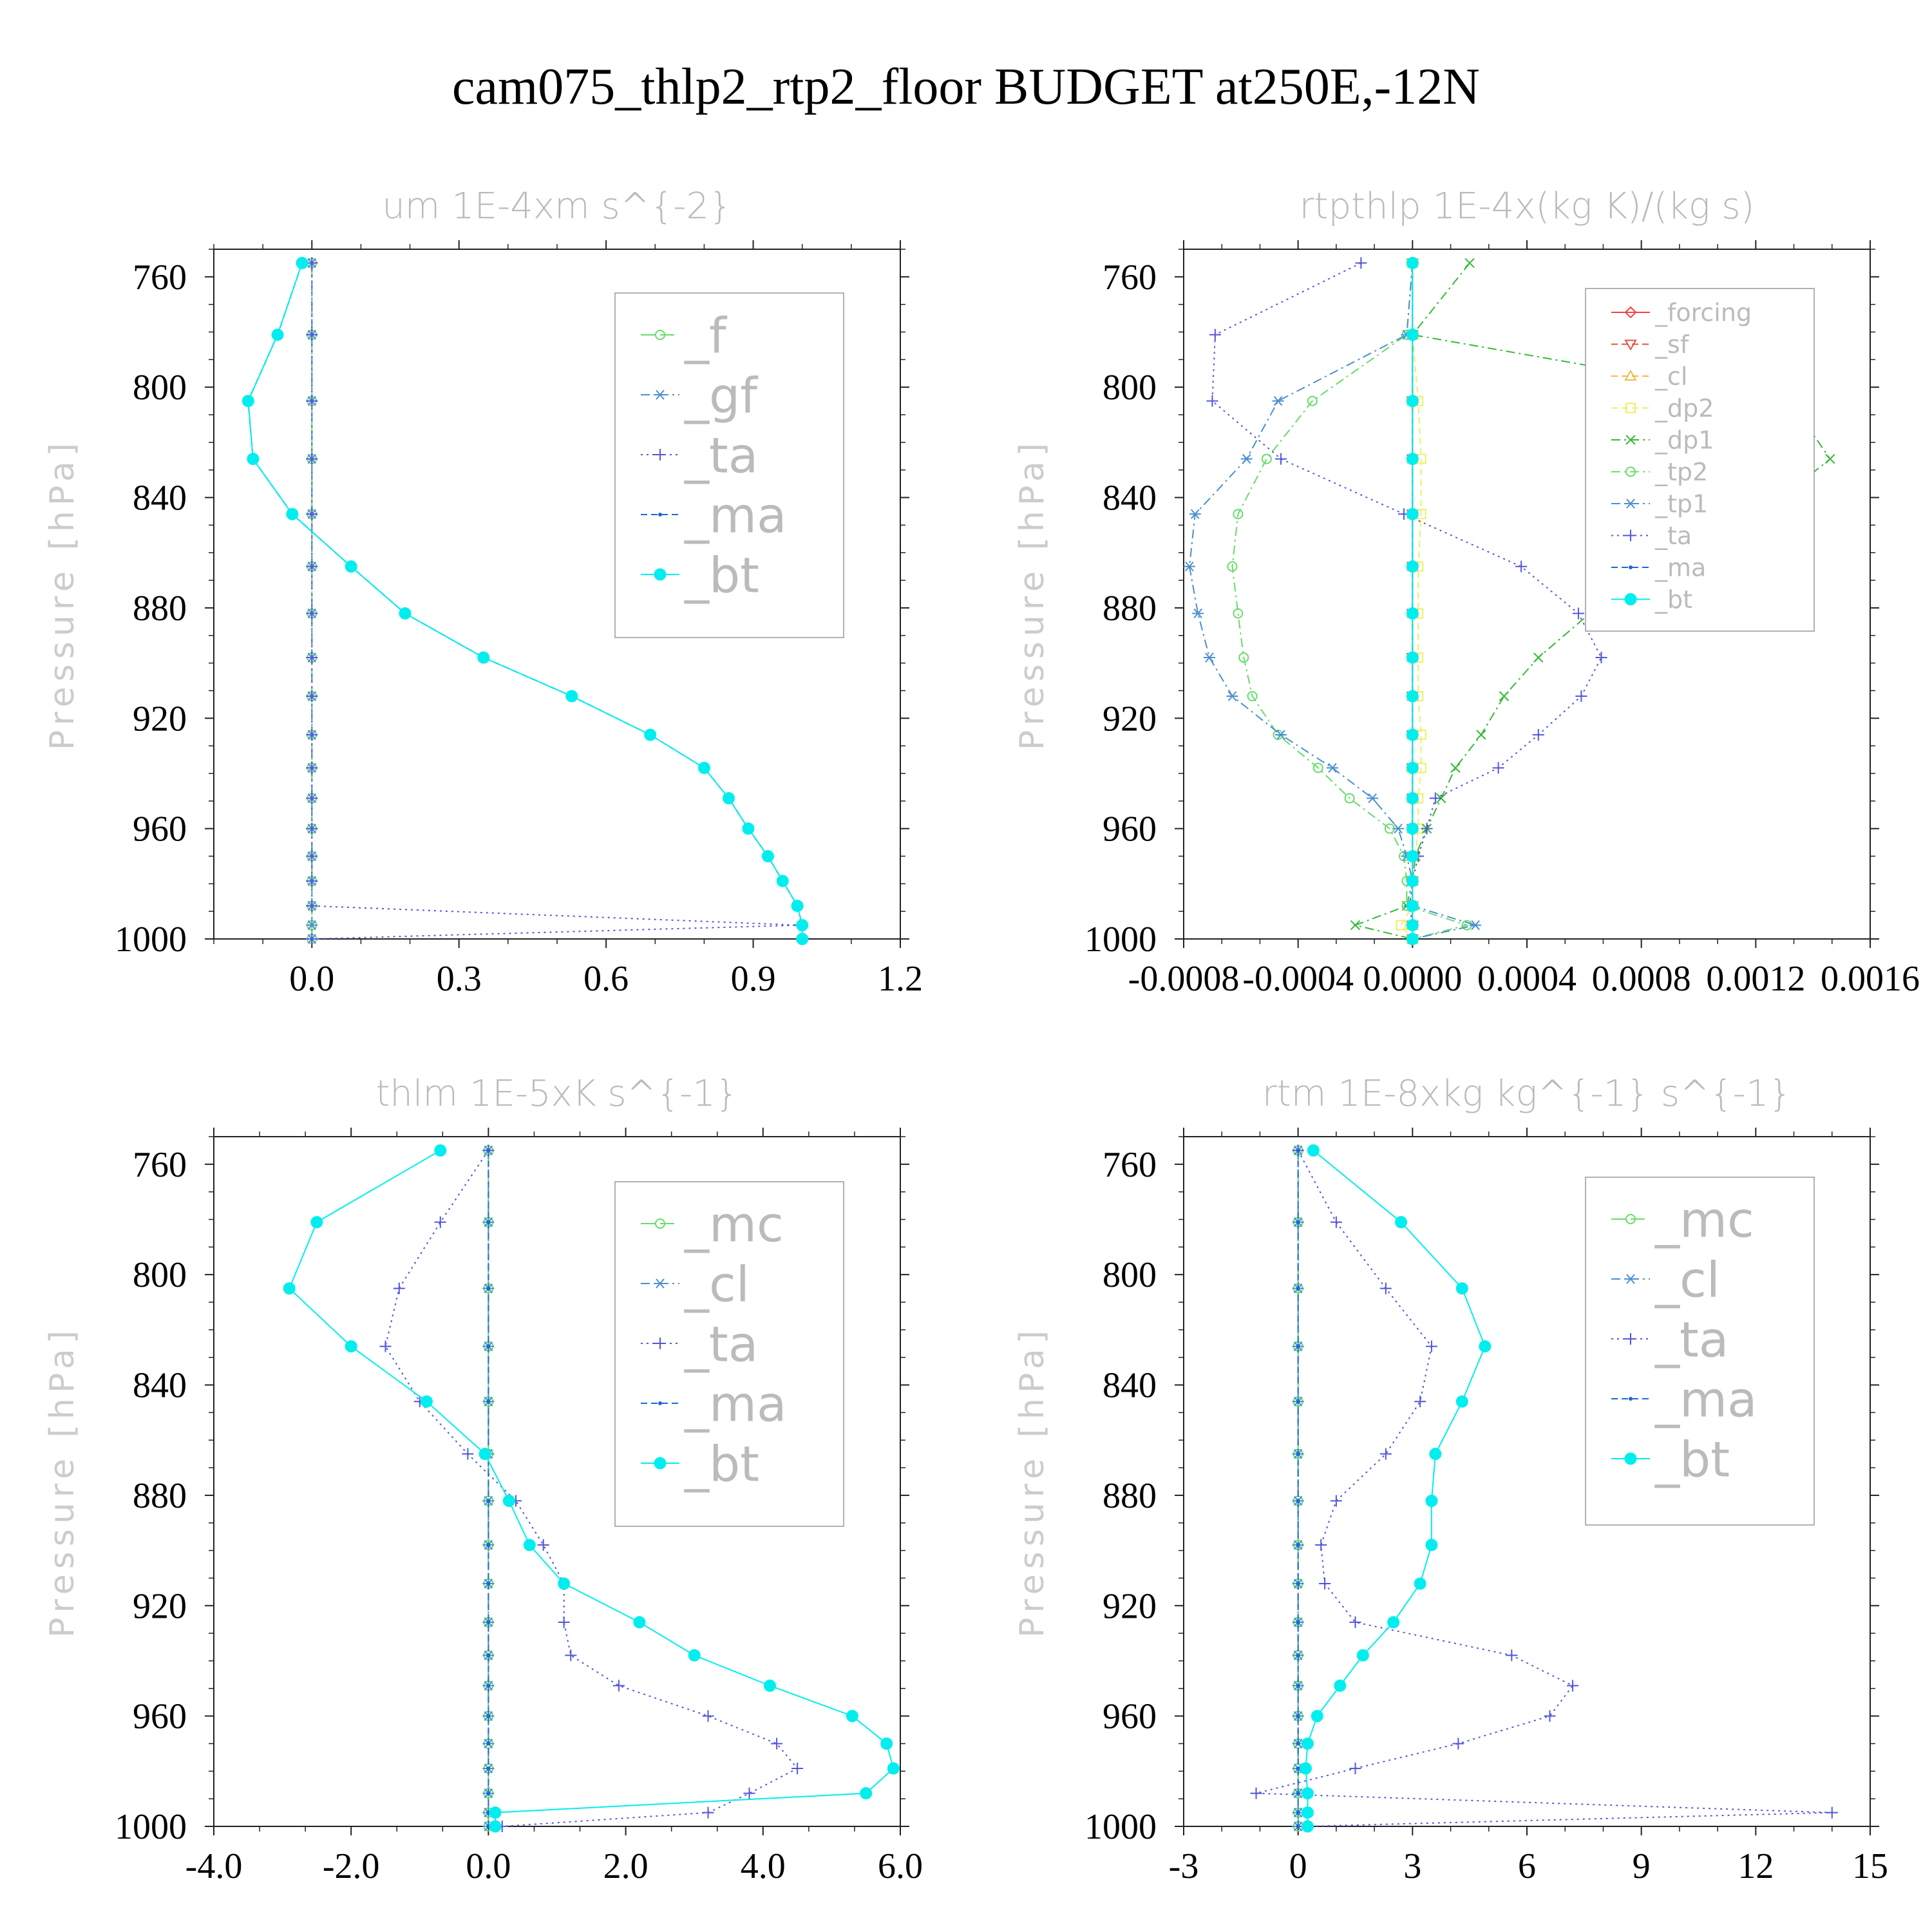 The width and height of the screenshot is (1932, 1932). Describe the element at coordinates (1130, 1275) in the screenshot. I see `y-tick-label: 800` at that location.